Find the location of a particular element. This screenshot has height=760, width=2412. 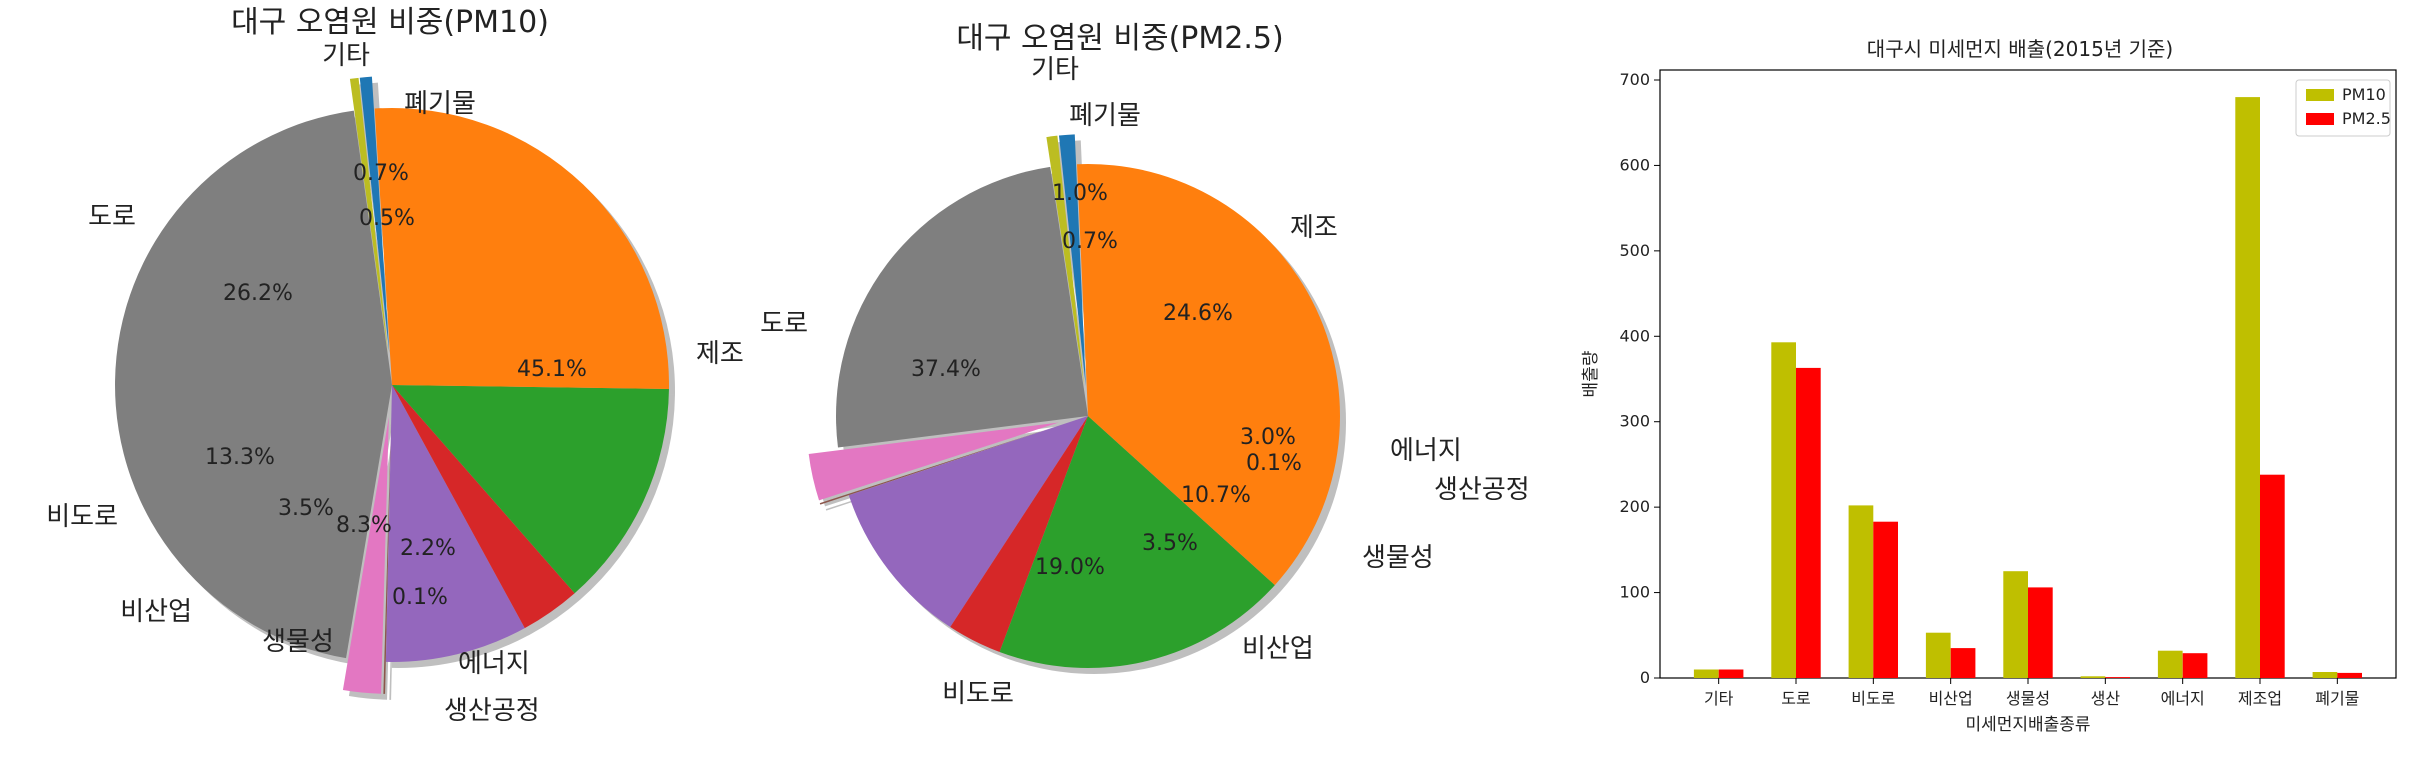

pie1-label-비도로: 비도로 is located at coordinates (82, 517).